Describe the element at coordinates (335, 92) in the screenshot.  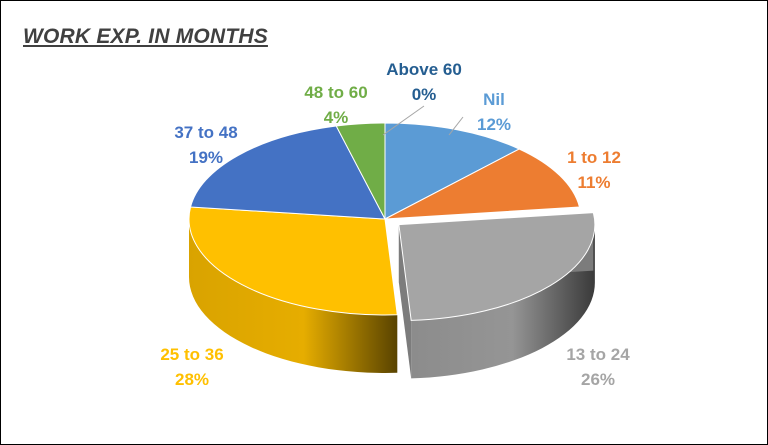
I see `data-label-48-to-60: 48 to 60` at that location.